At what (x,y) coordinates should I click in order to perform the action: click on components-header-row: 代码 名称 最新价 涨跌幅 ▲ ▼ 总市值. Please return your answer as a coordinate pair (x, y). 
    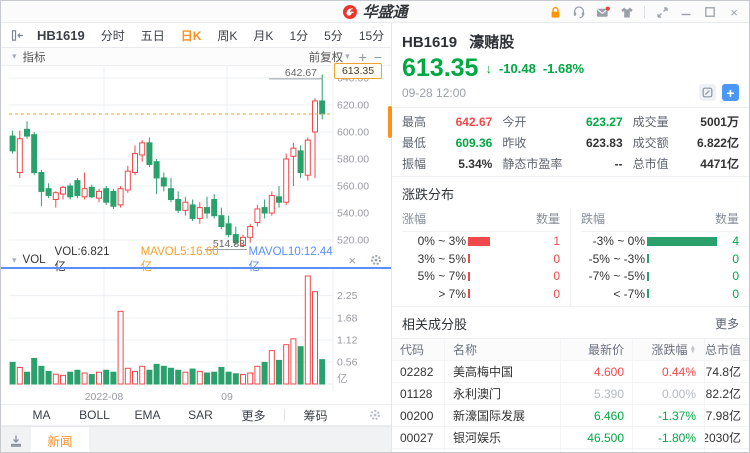
    Looking at the image, I should click on (570, 349).